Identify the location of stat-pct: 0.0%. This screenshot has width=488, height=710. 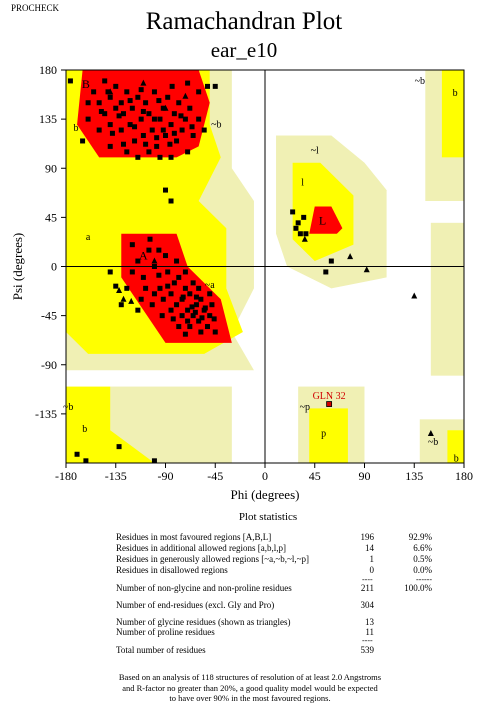
(422, 570).